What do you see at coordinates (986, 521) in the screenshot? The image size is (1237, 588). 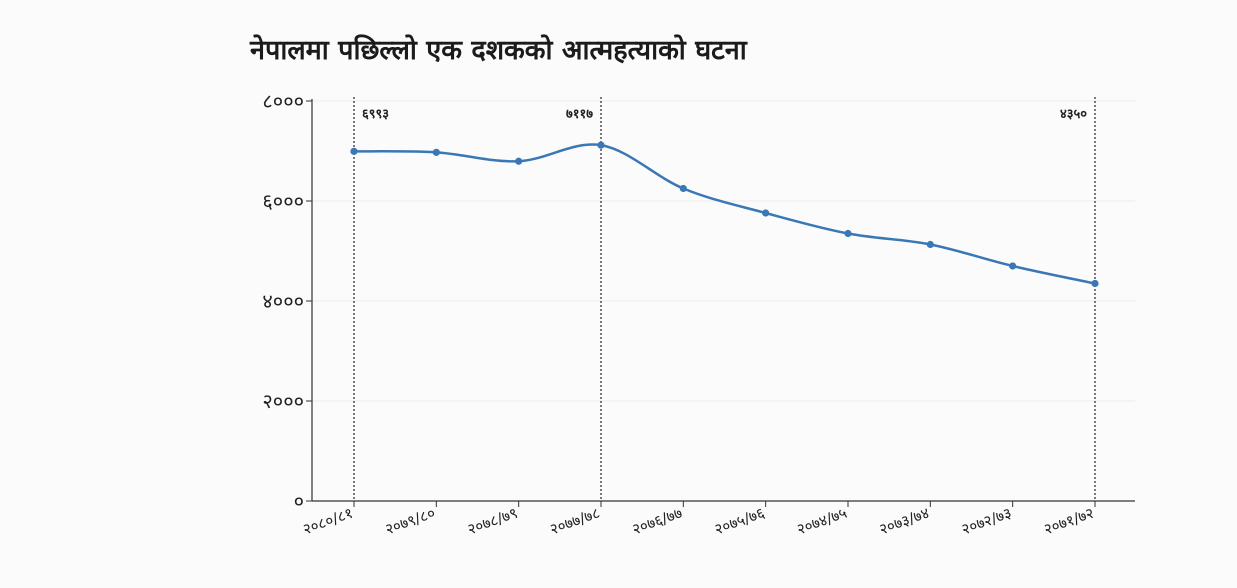 I see `x-tick-label: २०७२/७३` at bounding box center [986, 521].